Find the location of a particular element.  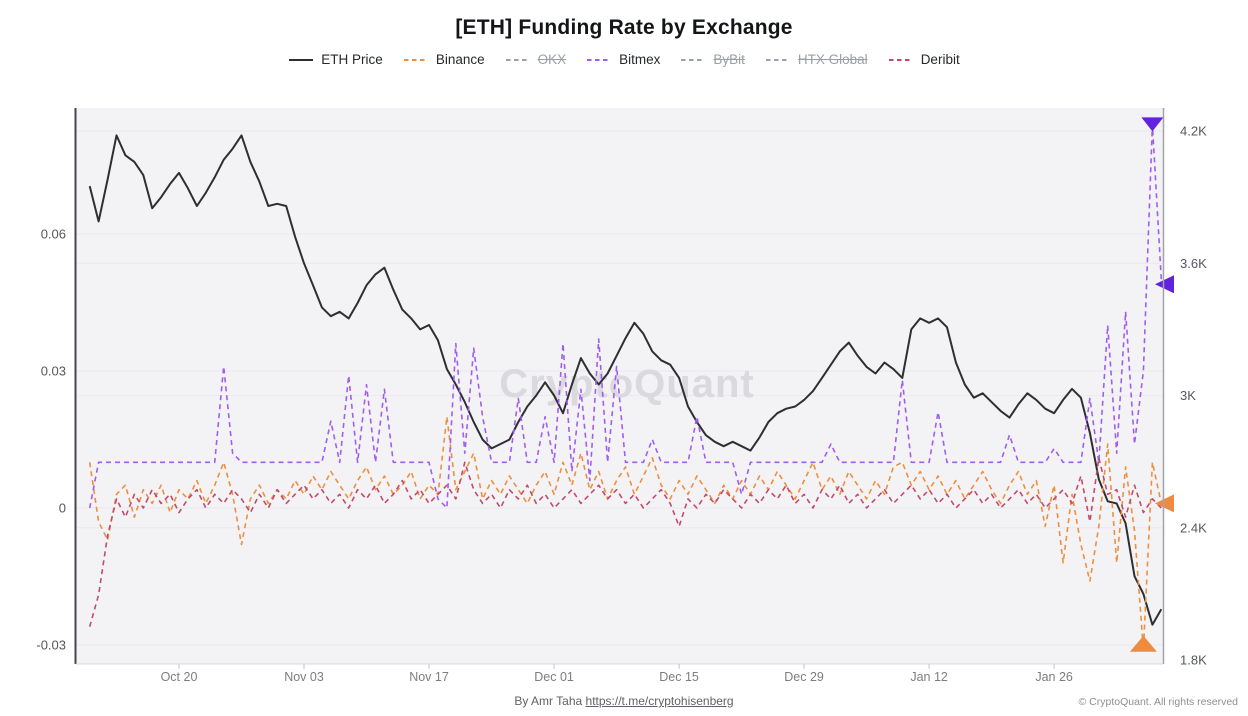

y-axis-tick-label-left: 0.06 is located at coordinates (53, 234).